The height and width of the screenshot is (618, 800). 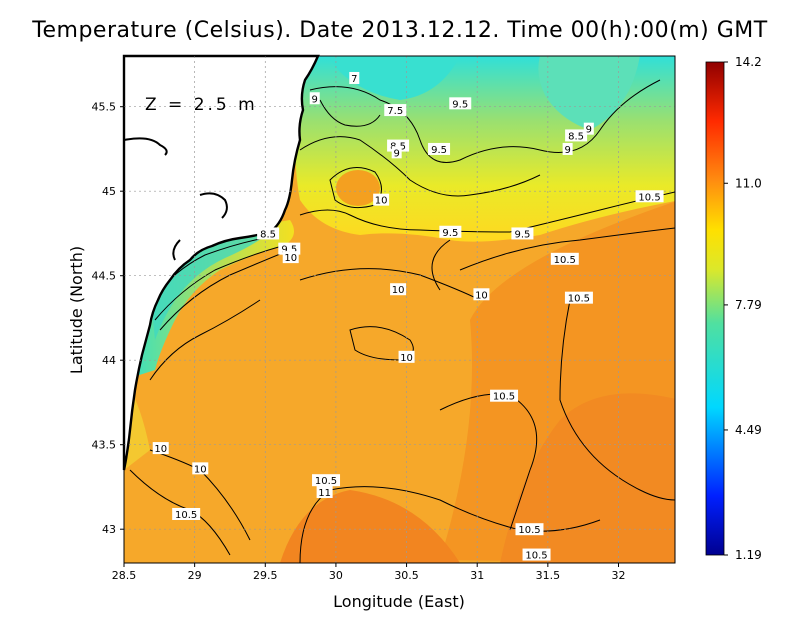 What do you see at coordinates (109, 191) in the screenshot?
I see `y-tick-label: 45` at bounding box center [109, 191].